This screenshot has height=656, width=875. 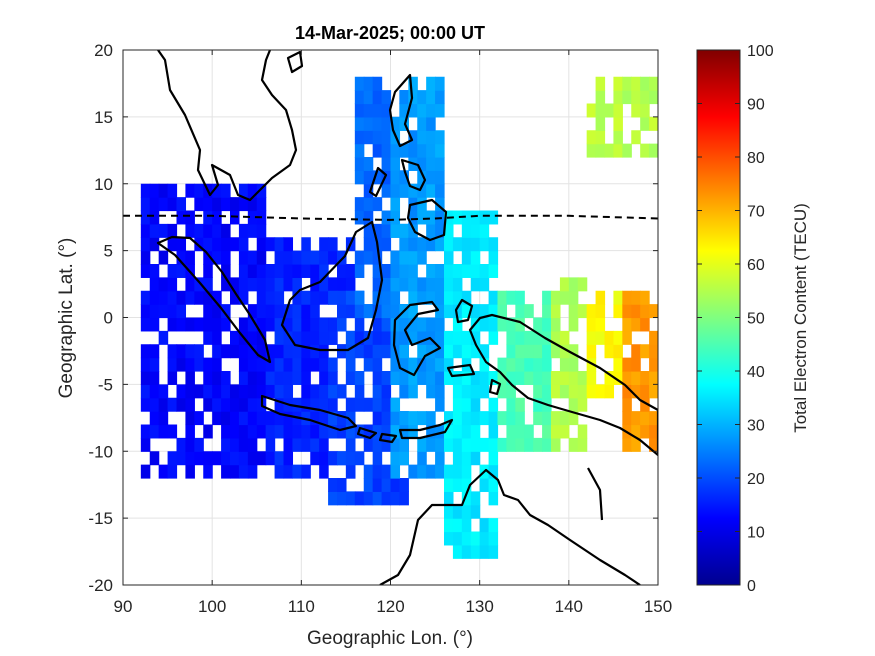 What do you see at coordinates (760, 51) in the screenshot?
I see `colorbar-tick-label: 100` at bounding box center [760, 51].